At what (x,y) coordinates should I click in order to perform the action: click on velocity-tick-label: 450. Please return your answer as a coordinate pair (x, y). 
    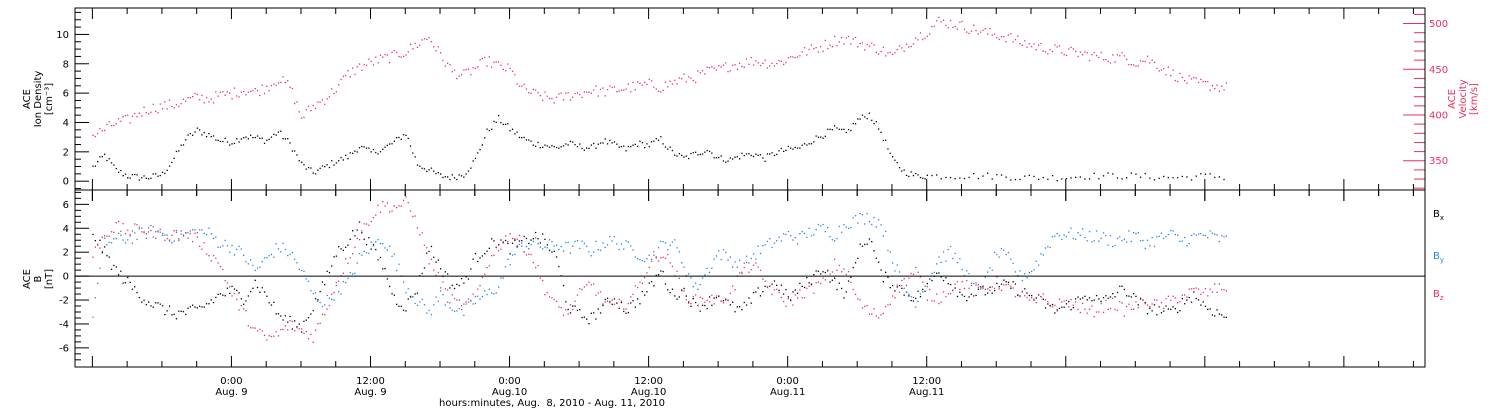
    Looking at the image, I should click on (1438, 70).